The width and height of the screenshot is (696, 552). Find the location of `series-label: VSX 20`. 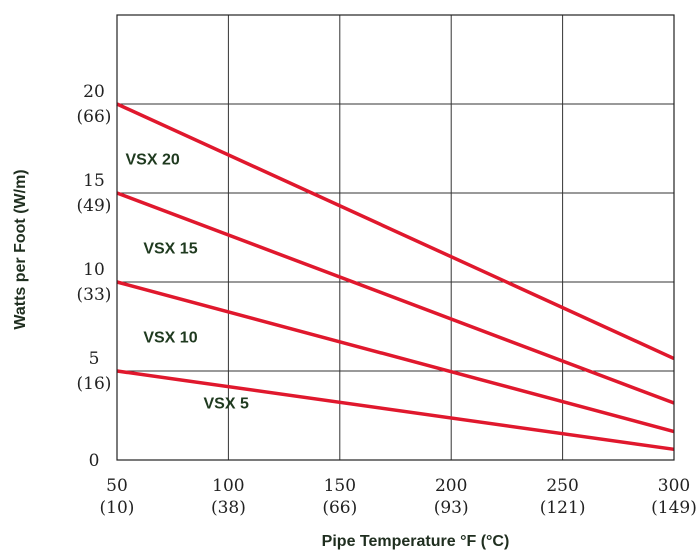

series-label: VSX 20 is located at coordinates (153, 160).